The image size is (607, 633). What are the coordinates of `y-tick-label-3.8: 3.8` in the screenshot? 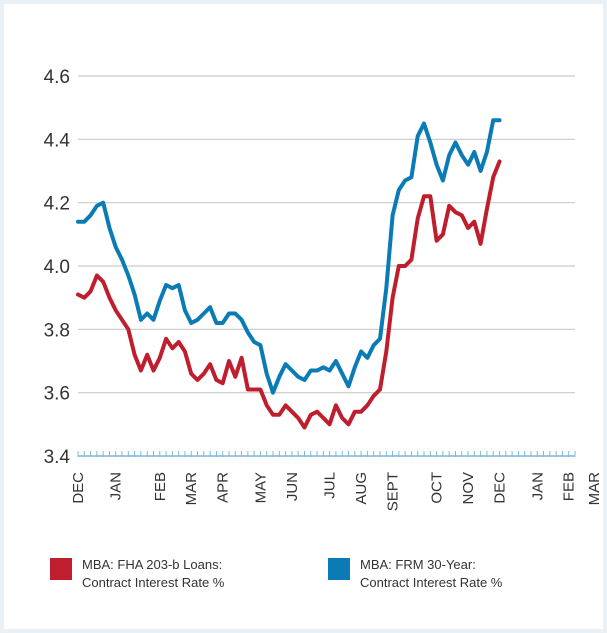 It's located at (57, 330).